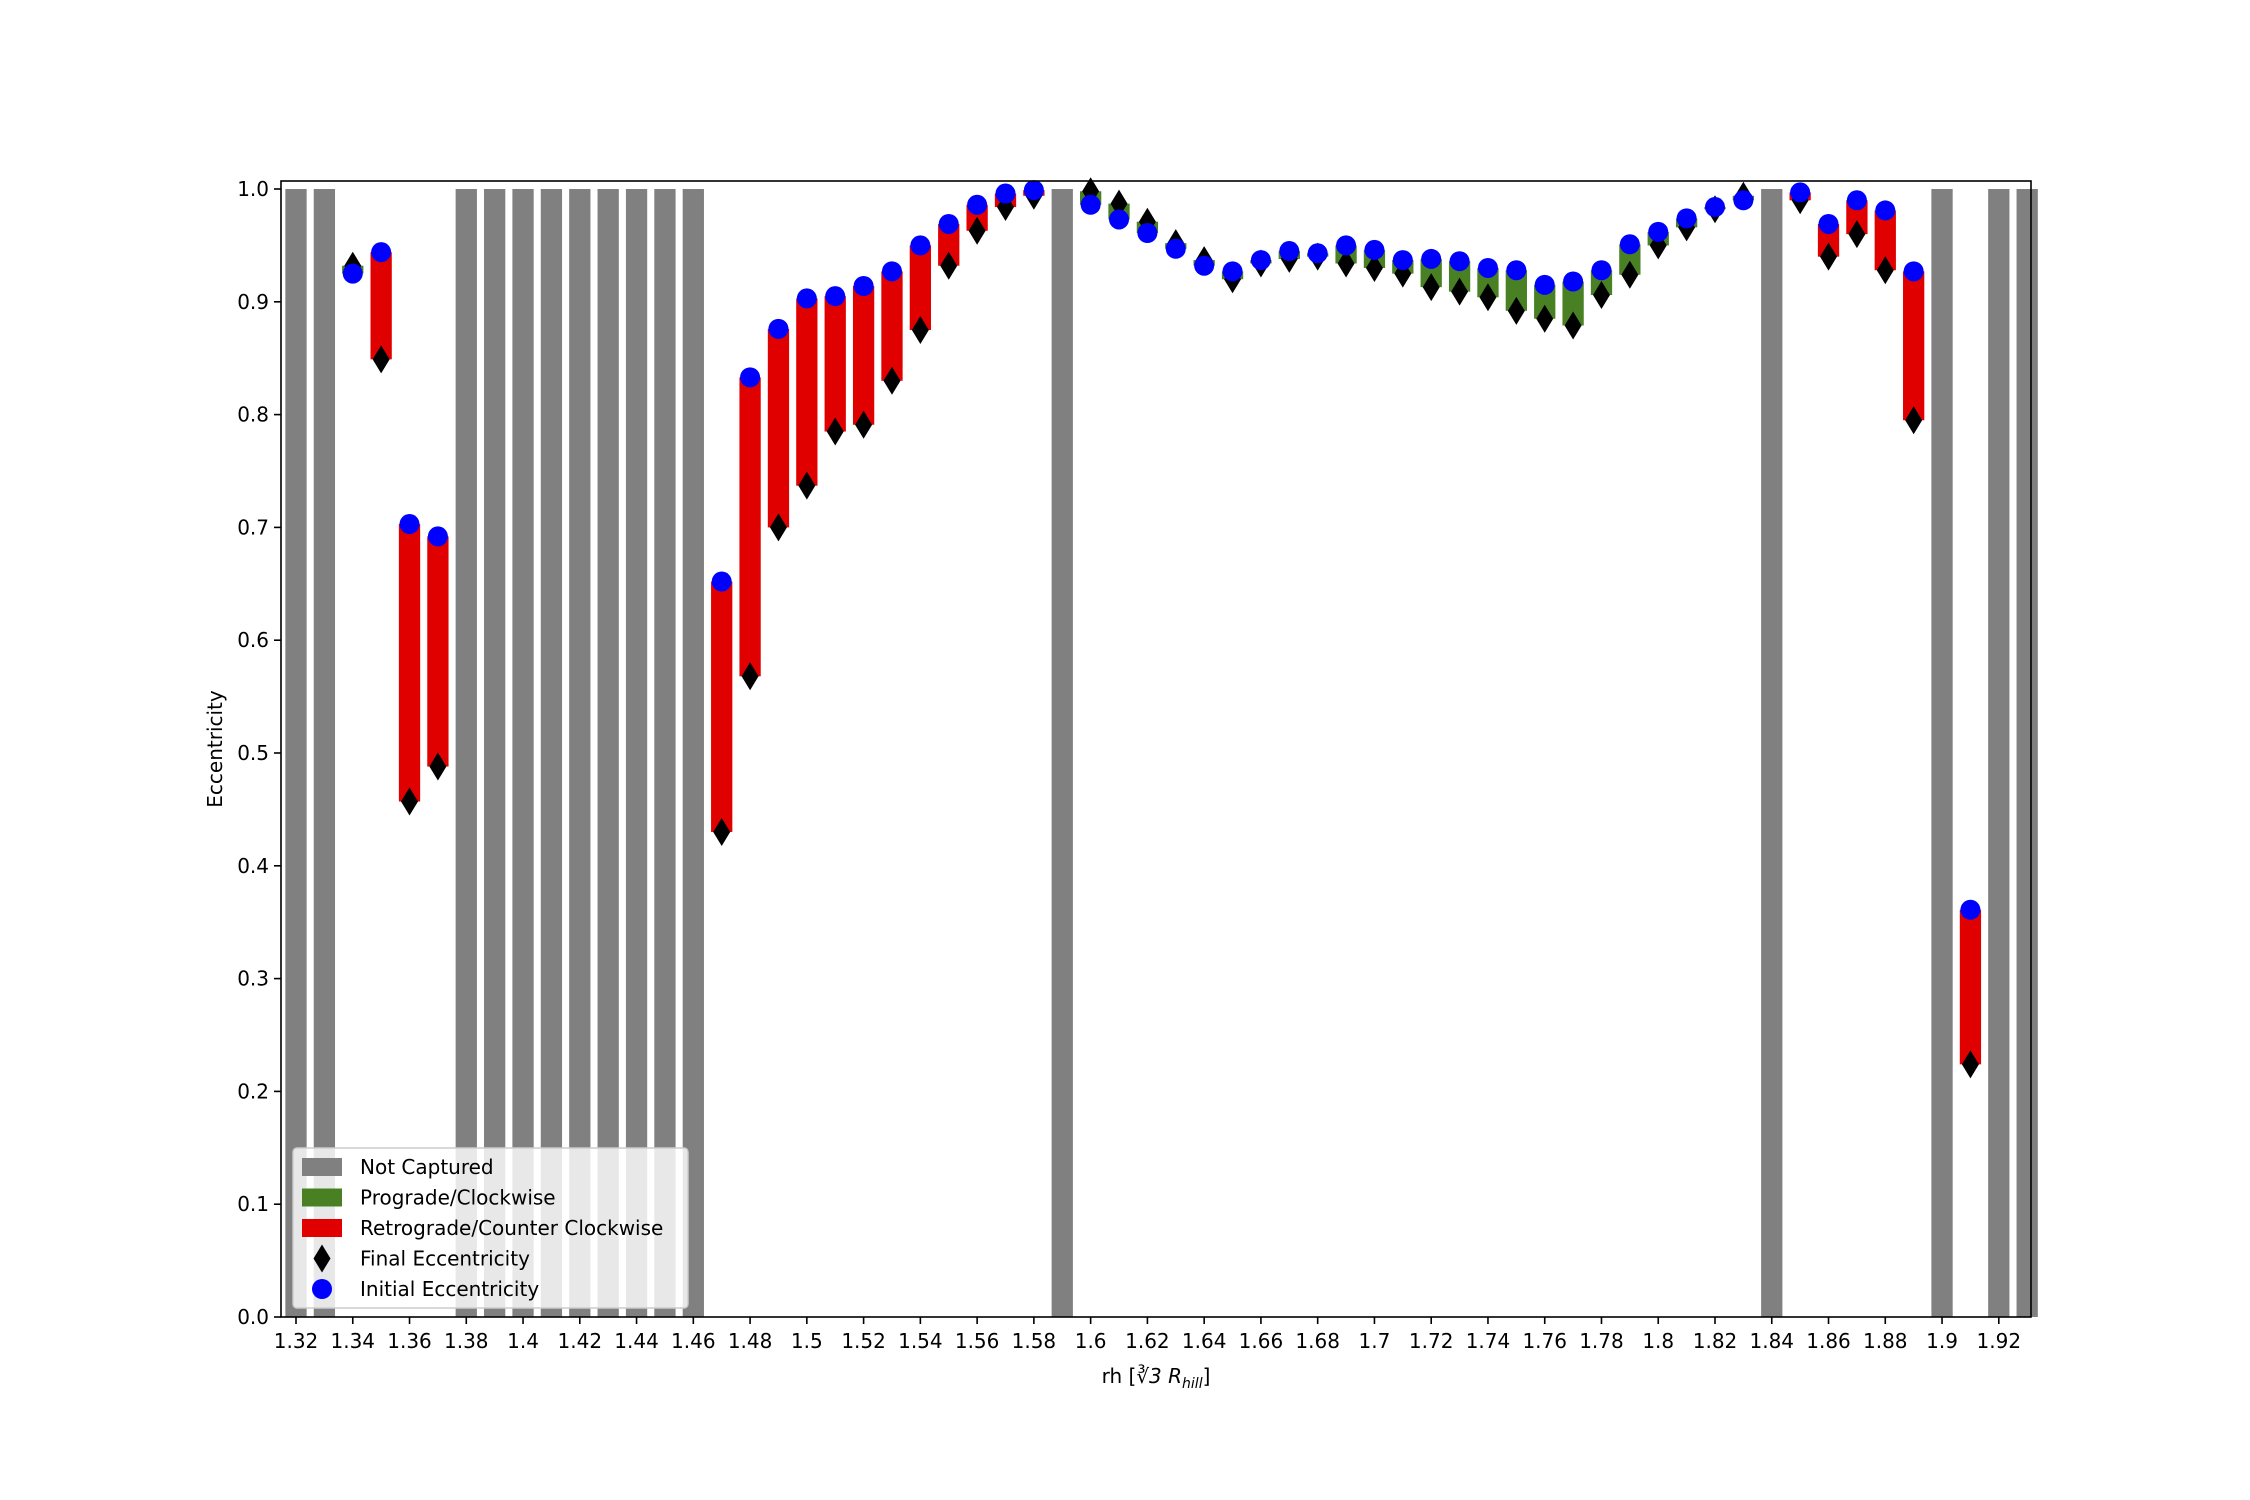 The image size is (2250, 1500). I want to click on x-tick-label: 1.58, so click(1034, 1341).